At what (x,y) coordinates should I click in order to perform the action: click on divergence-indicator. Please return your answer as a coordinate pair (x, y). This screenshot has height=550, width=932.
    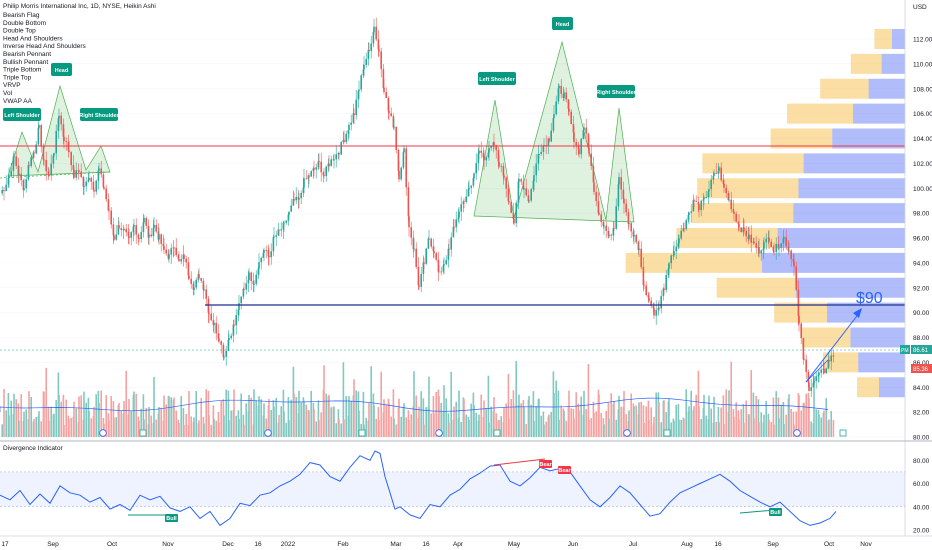
    Looking at the image, I should click on (452, 488).